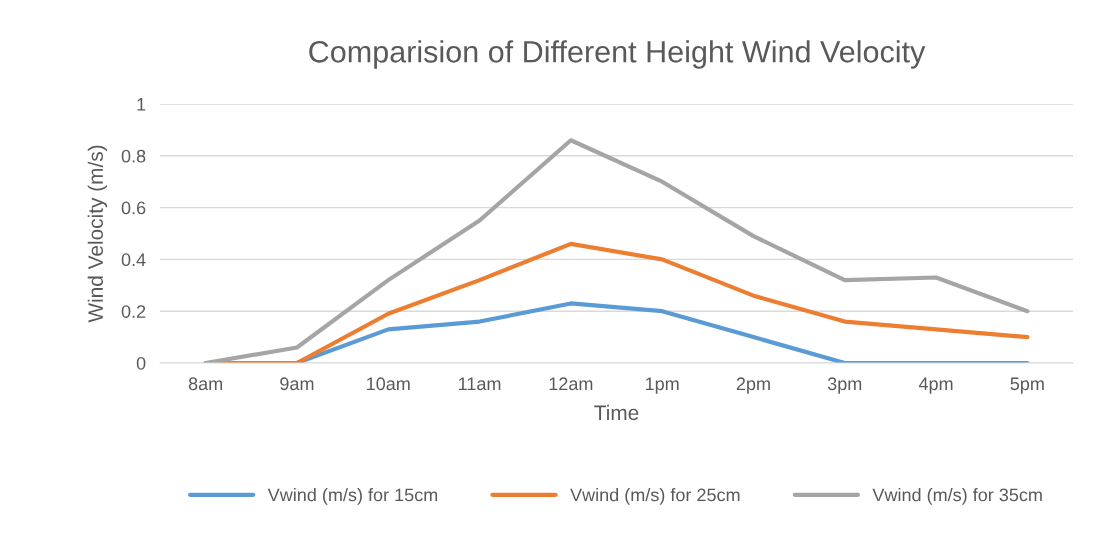  What do you see at coordinates (133, 260) in the screenshot?
I see `y-tick-label: 0.4` at bounding box center [133, 260].